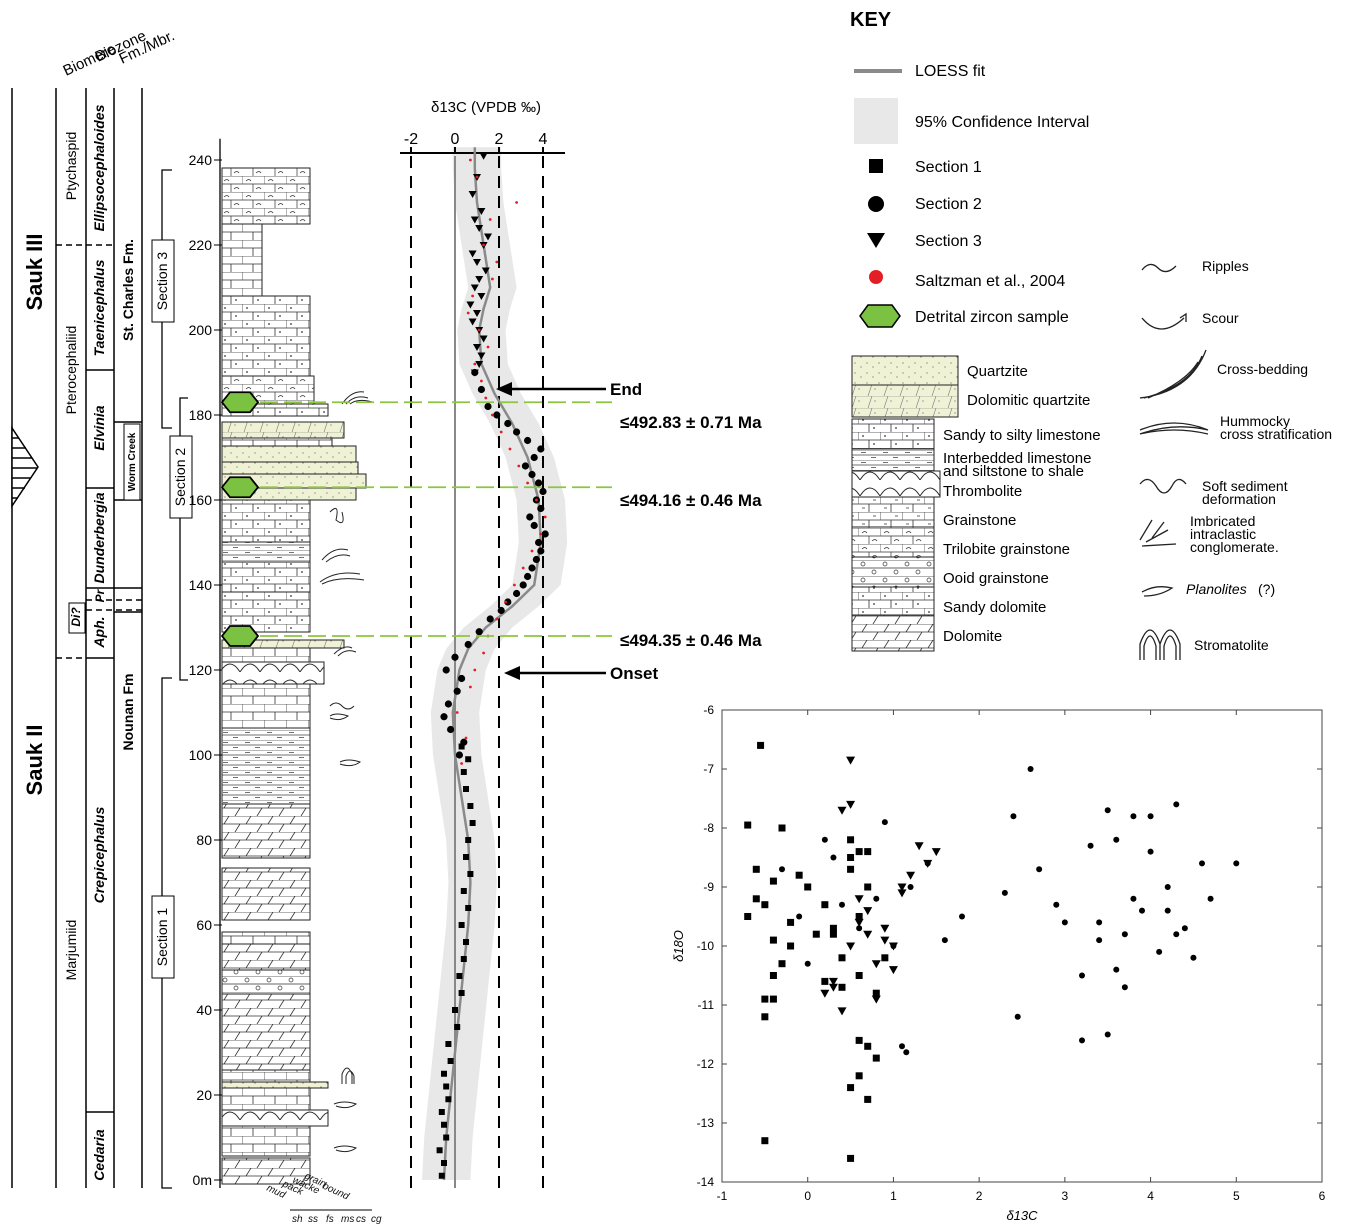  Describe the element at coordinates (1245, 486) in the screenshot. I see `struct-soft-1: Soft sediment` at that location.